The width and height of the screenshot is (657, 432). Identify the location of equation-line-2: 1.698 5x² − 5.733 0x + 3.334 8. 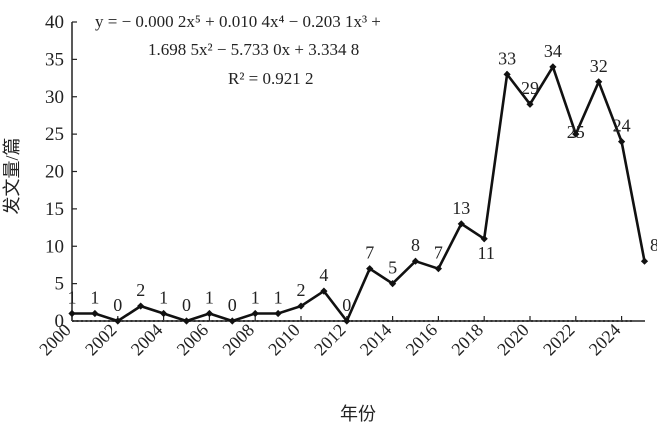
(253, 49).